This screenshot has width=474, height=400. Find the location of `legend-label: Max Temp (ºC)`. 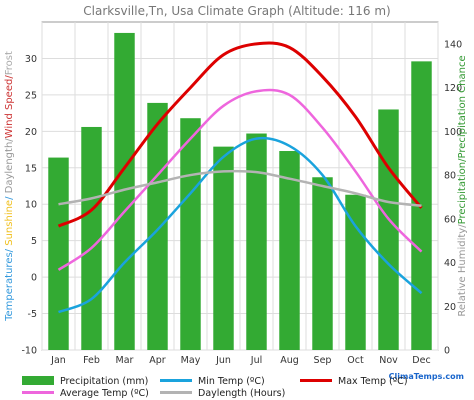

legend-label: Max Temp (ºC) is located at coordinates (373, 381).